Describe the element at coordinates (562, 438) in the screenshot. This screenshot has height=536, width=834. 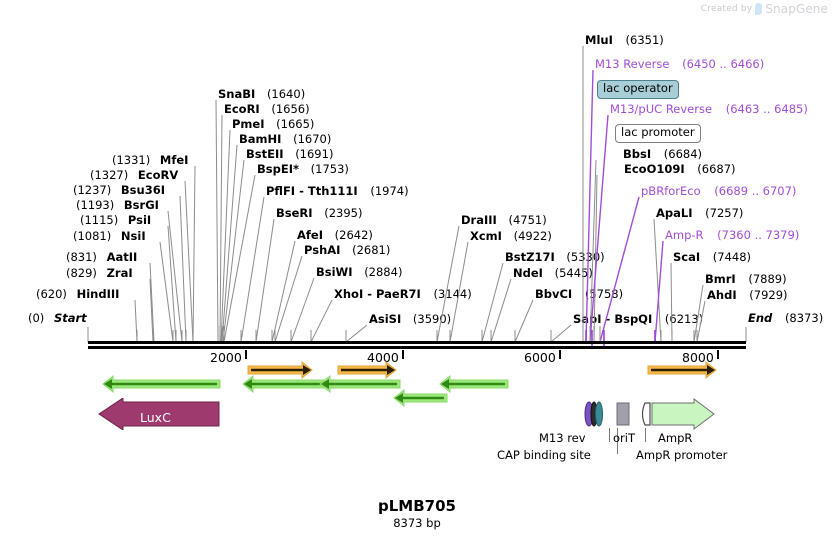
I see `feature-caption-m13-rev: M13 rev` at that location.